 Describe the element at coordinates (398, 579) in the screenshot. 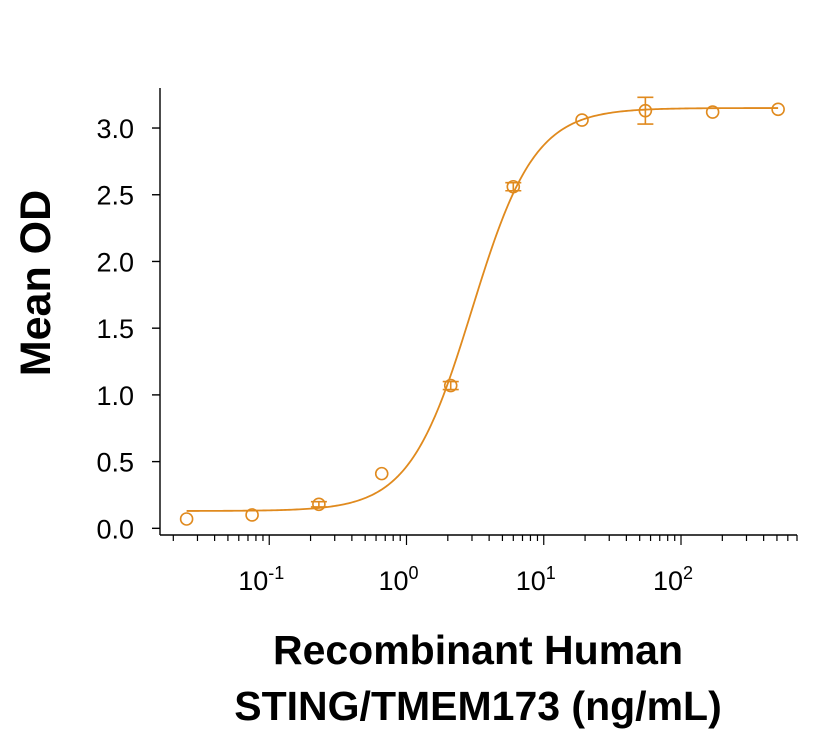

I see `x-tick-label: 10⁰` at that location.